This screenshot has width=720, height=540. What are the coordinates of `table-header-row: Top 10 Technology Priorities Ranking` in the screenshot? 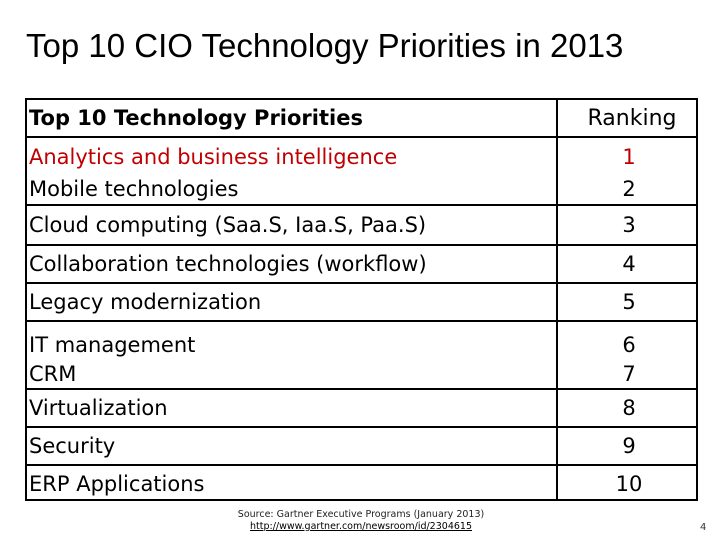 It's located at (361, 119).